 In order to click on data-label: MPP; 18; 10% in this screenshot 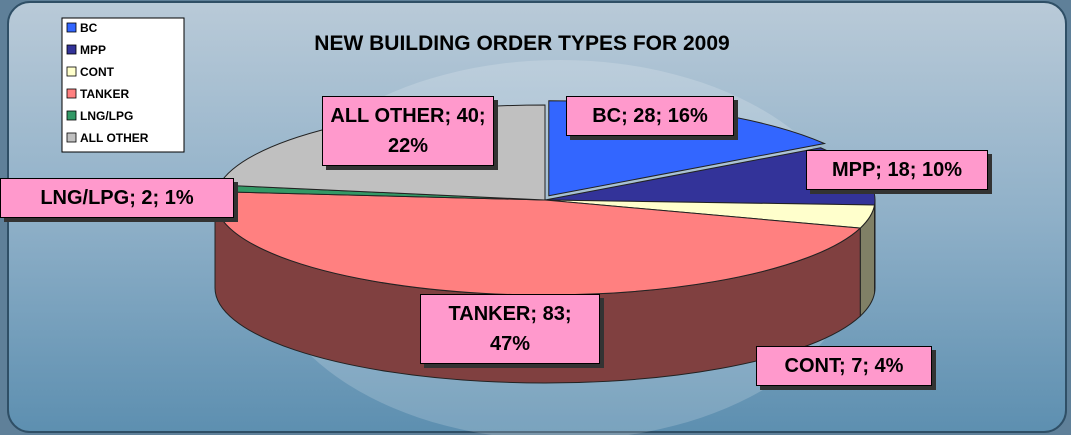, I will do `click(897, 170)`.